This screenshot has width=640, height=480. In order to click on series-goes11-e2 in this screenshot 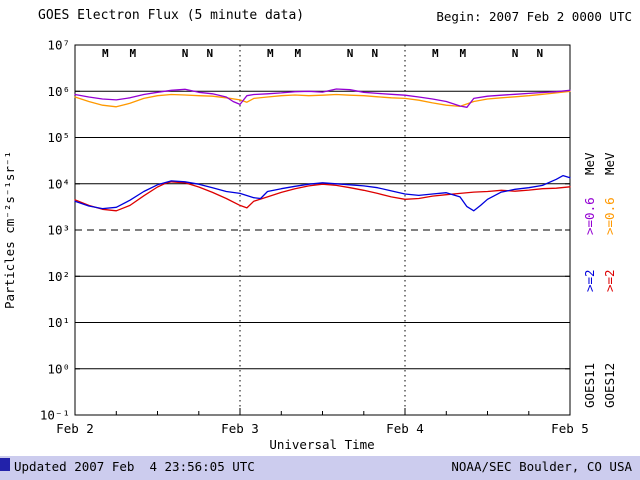, I will do `click(322, 193)`.